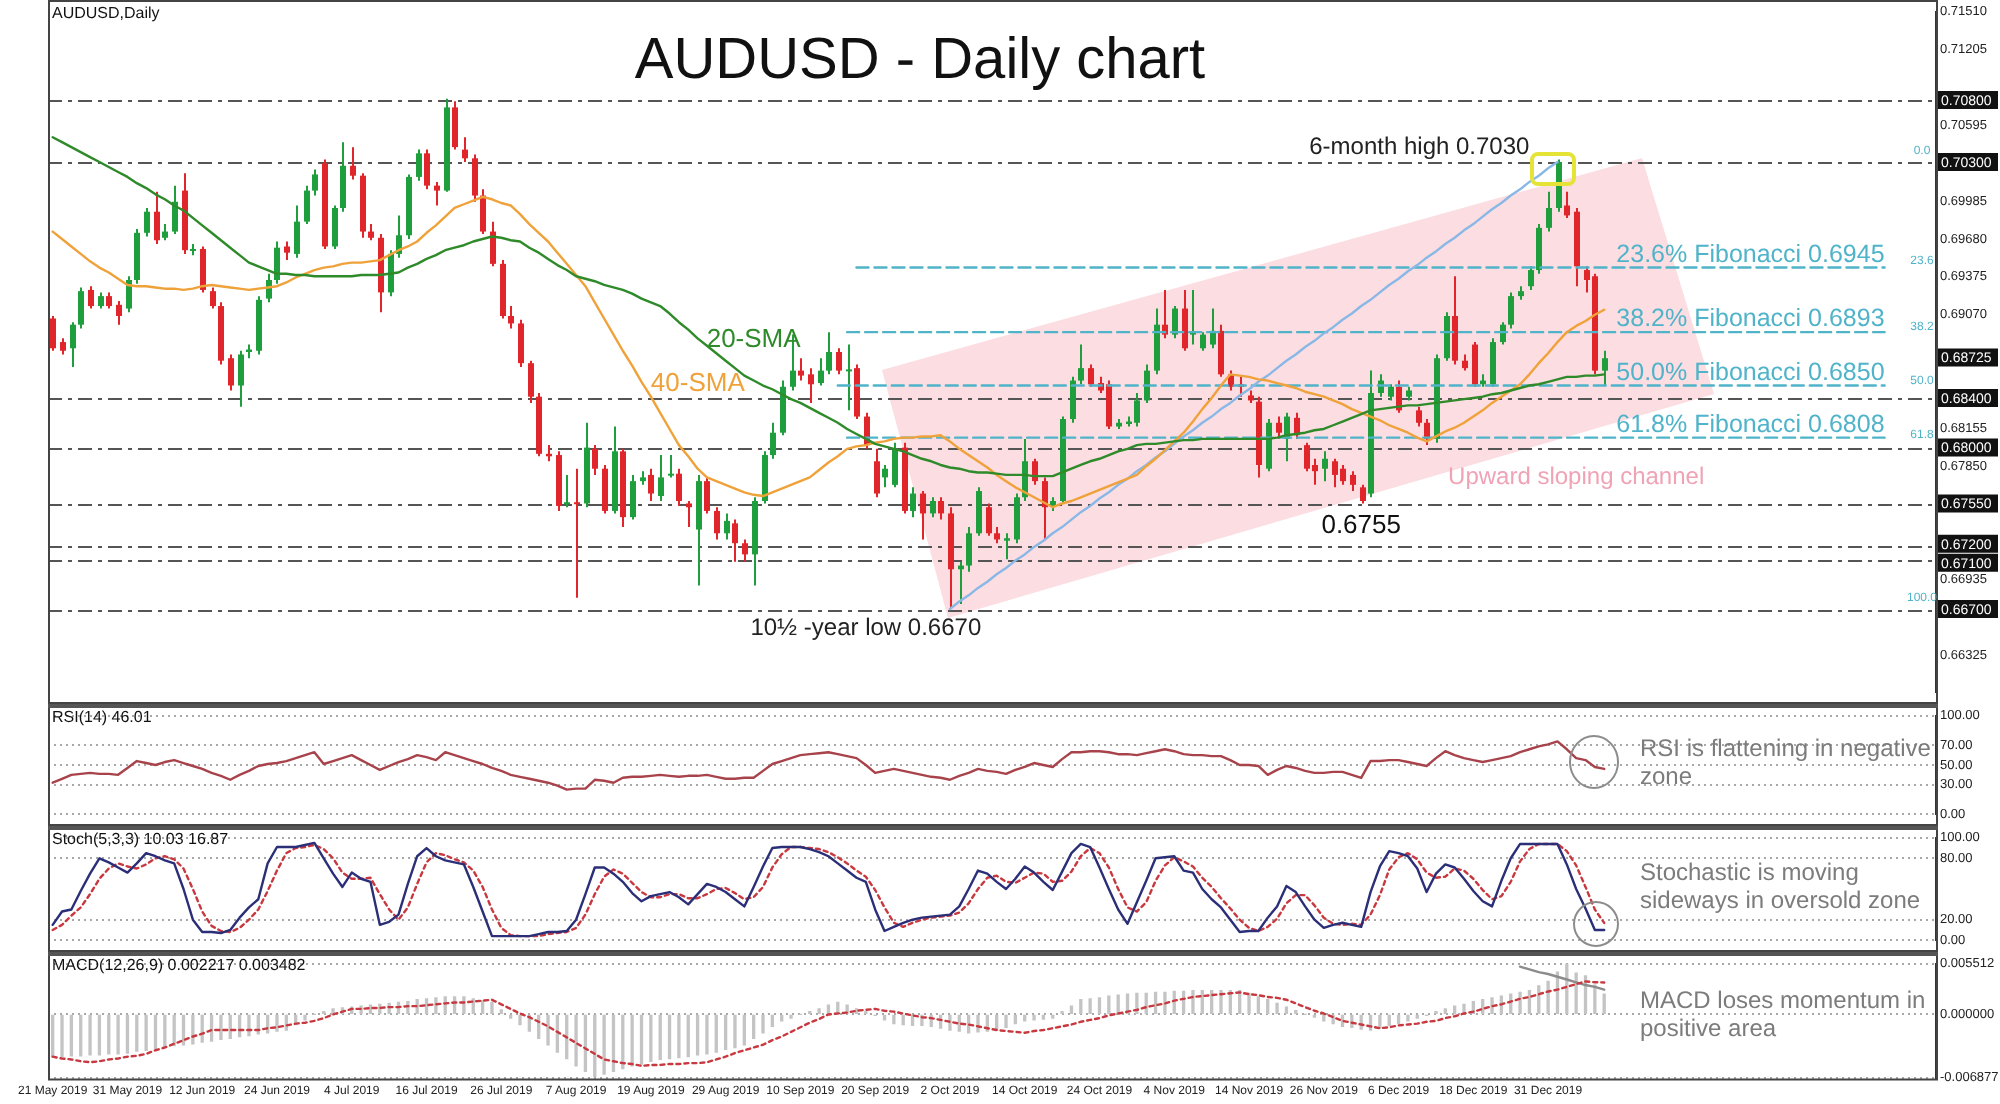 This screenshot has height=1104, width=2000. Describe the element at coordinates (1786, 762) in the screenshot. I see `annotation: RSI is flattening in negative zone` at that location.